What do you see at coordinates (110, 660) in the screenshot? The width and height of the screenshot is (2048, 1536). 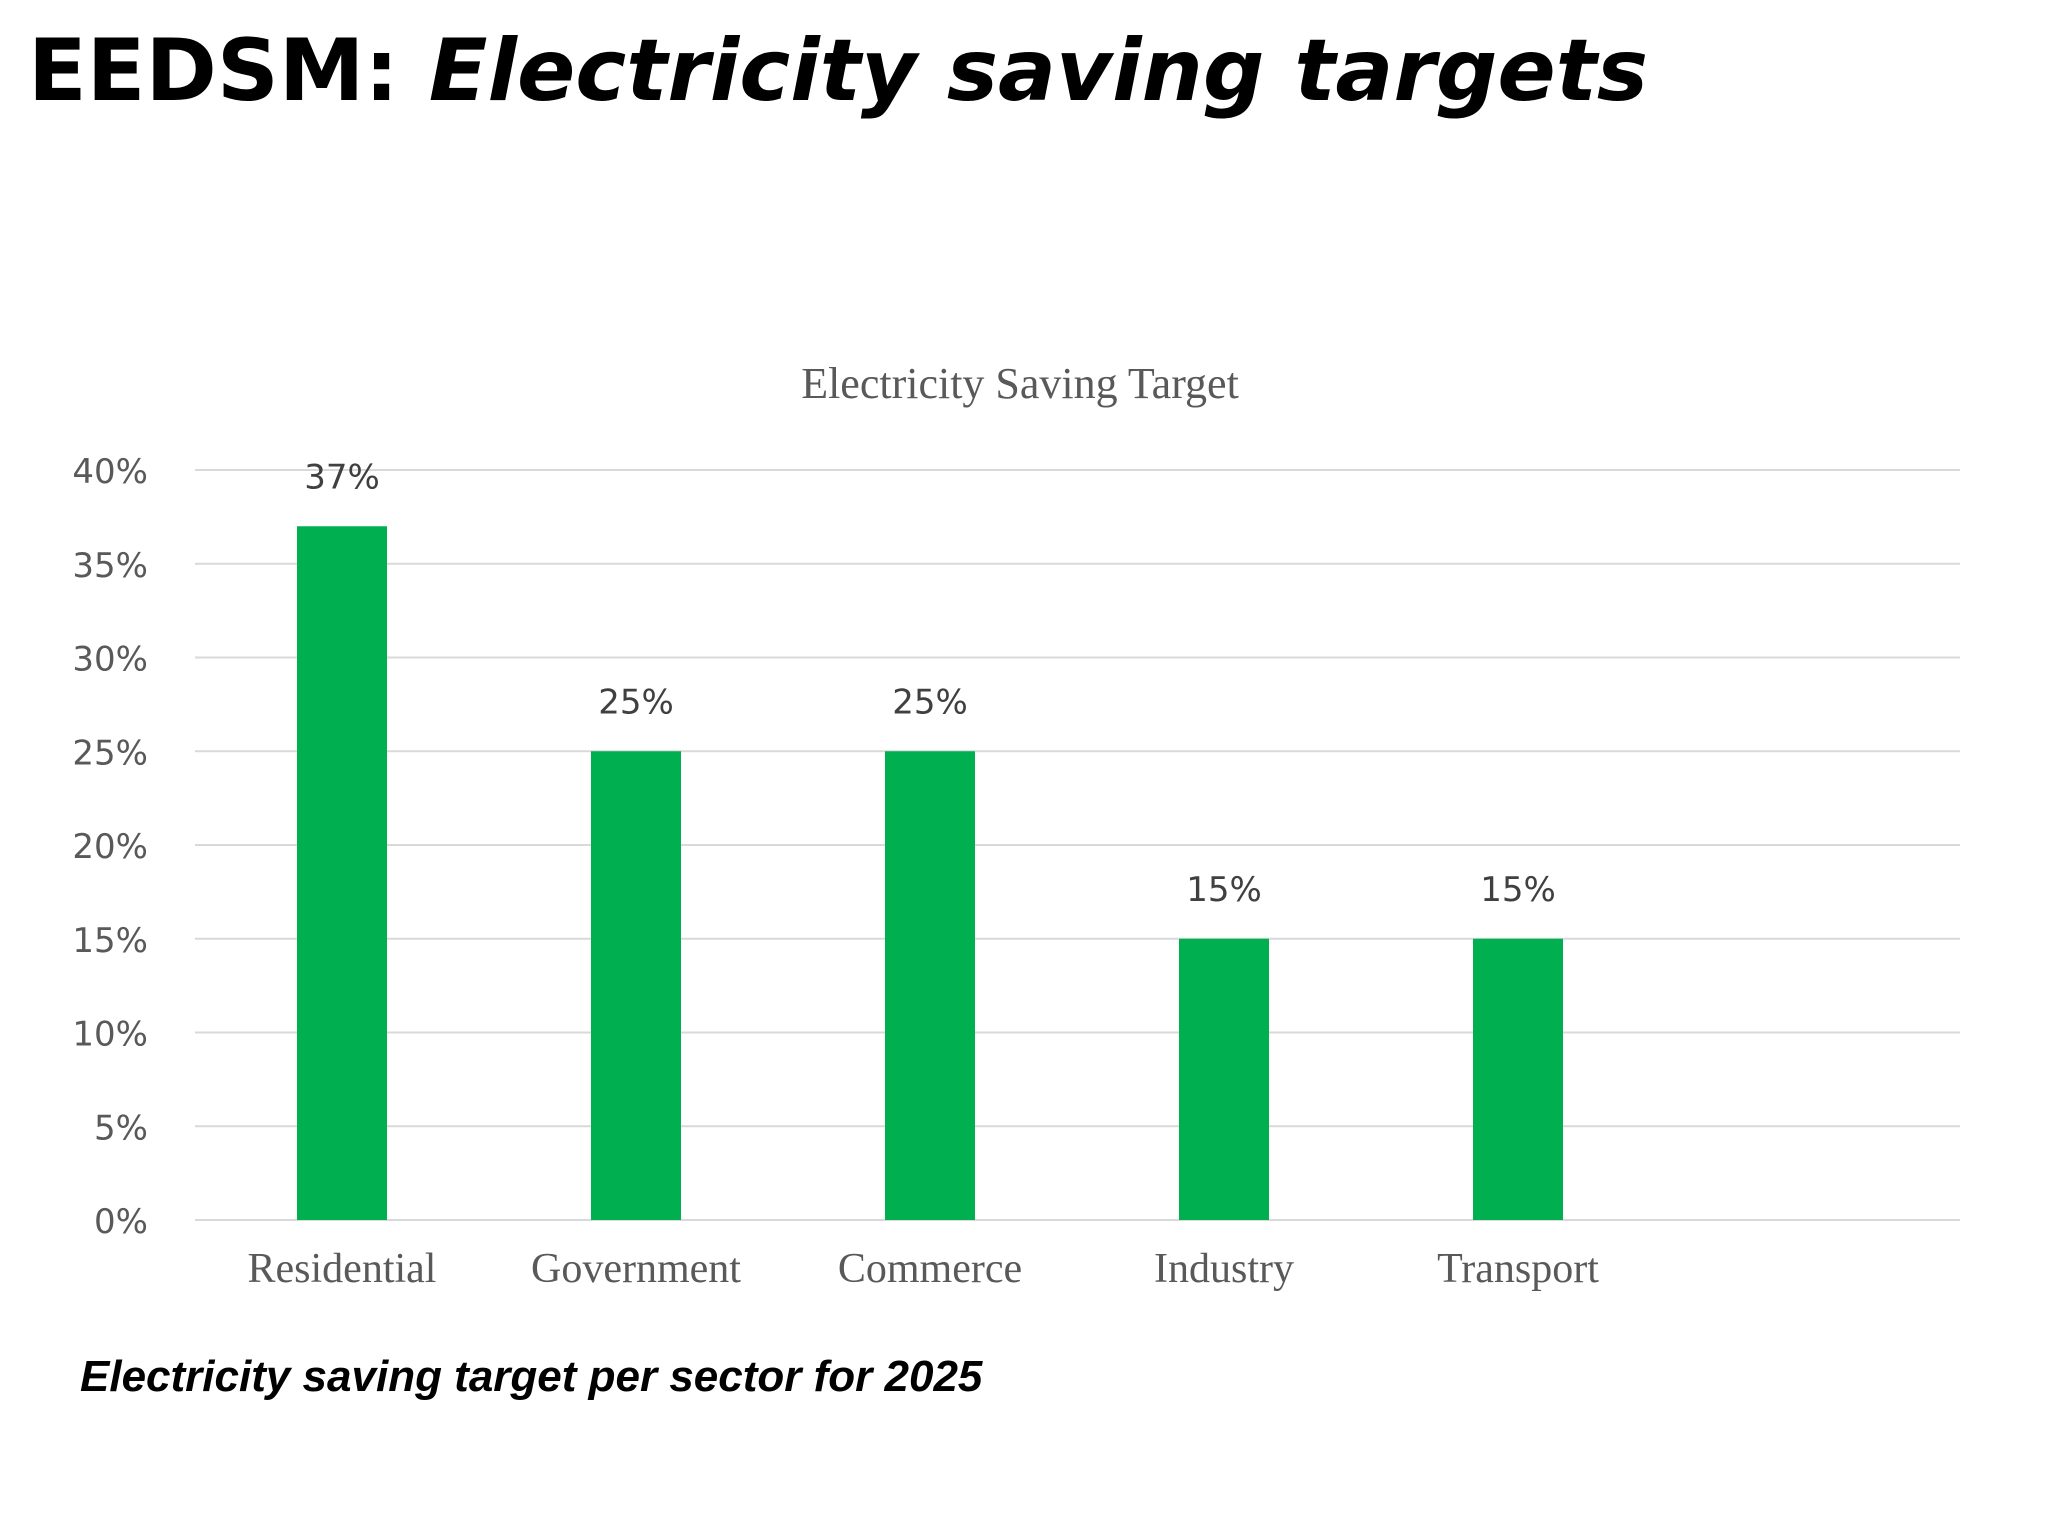 I see `y-tick-label: 30%` at bounding box center [110, 660].